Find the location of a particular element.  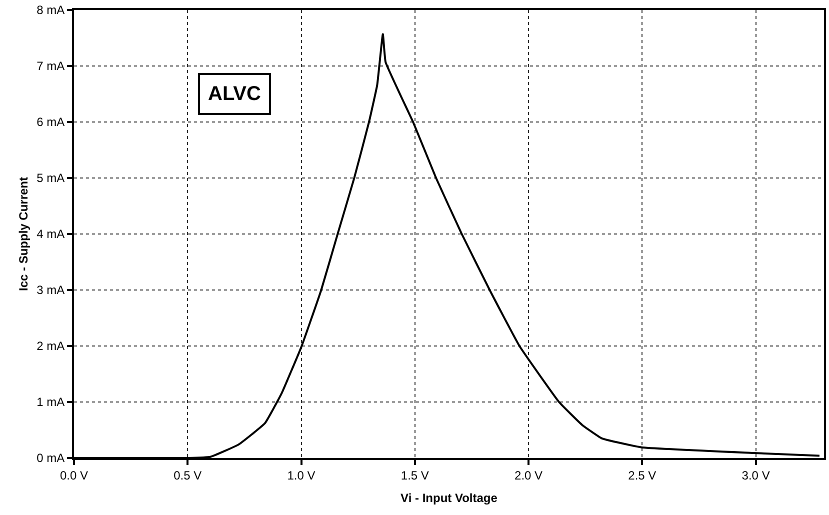

y-tick-label: 0 mA is located at coordinates (50, 458).